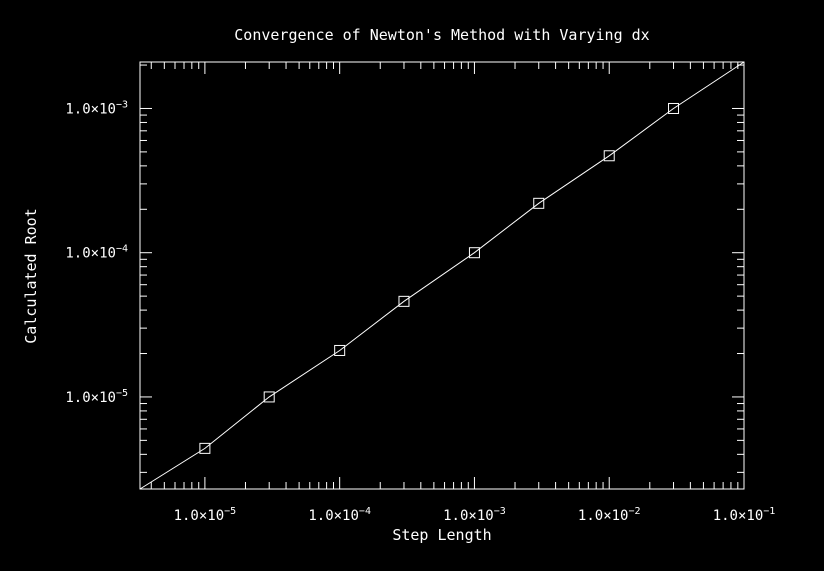 The width and height of the screenshot is (824, 571). I want to click on x-tick-label: 1.0×10⁻⁵, so click(205, 515).